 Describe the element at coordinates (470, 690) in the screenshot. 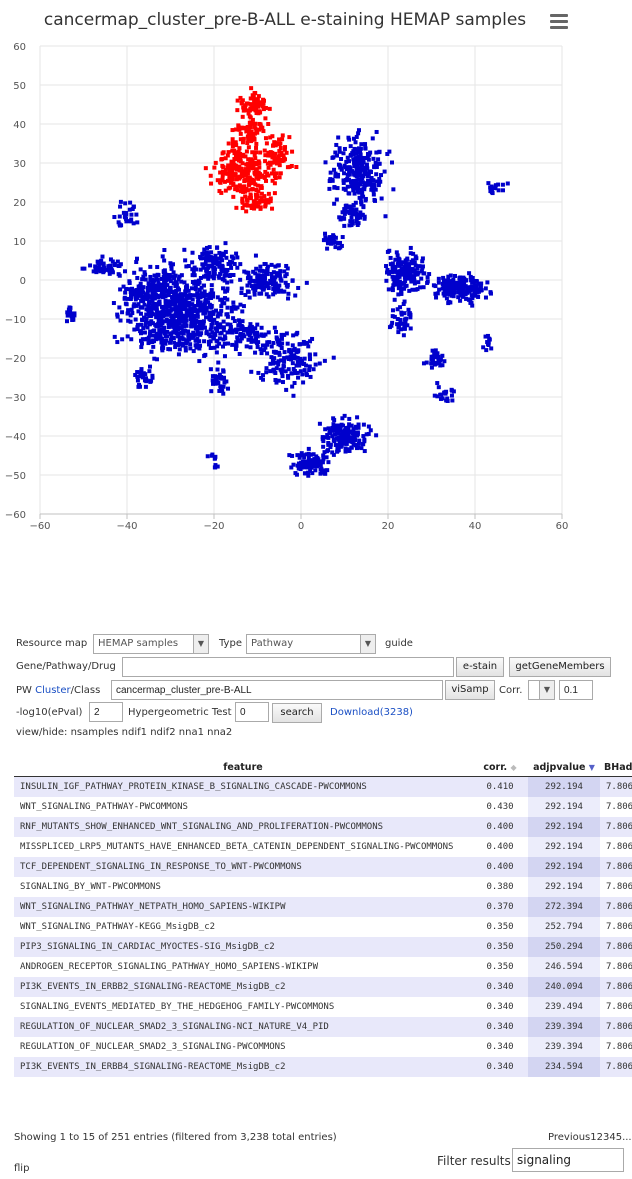

I see `visamp-button: viSamp` at that location.